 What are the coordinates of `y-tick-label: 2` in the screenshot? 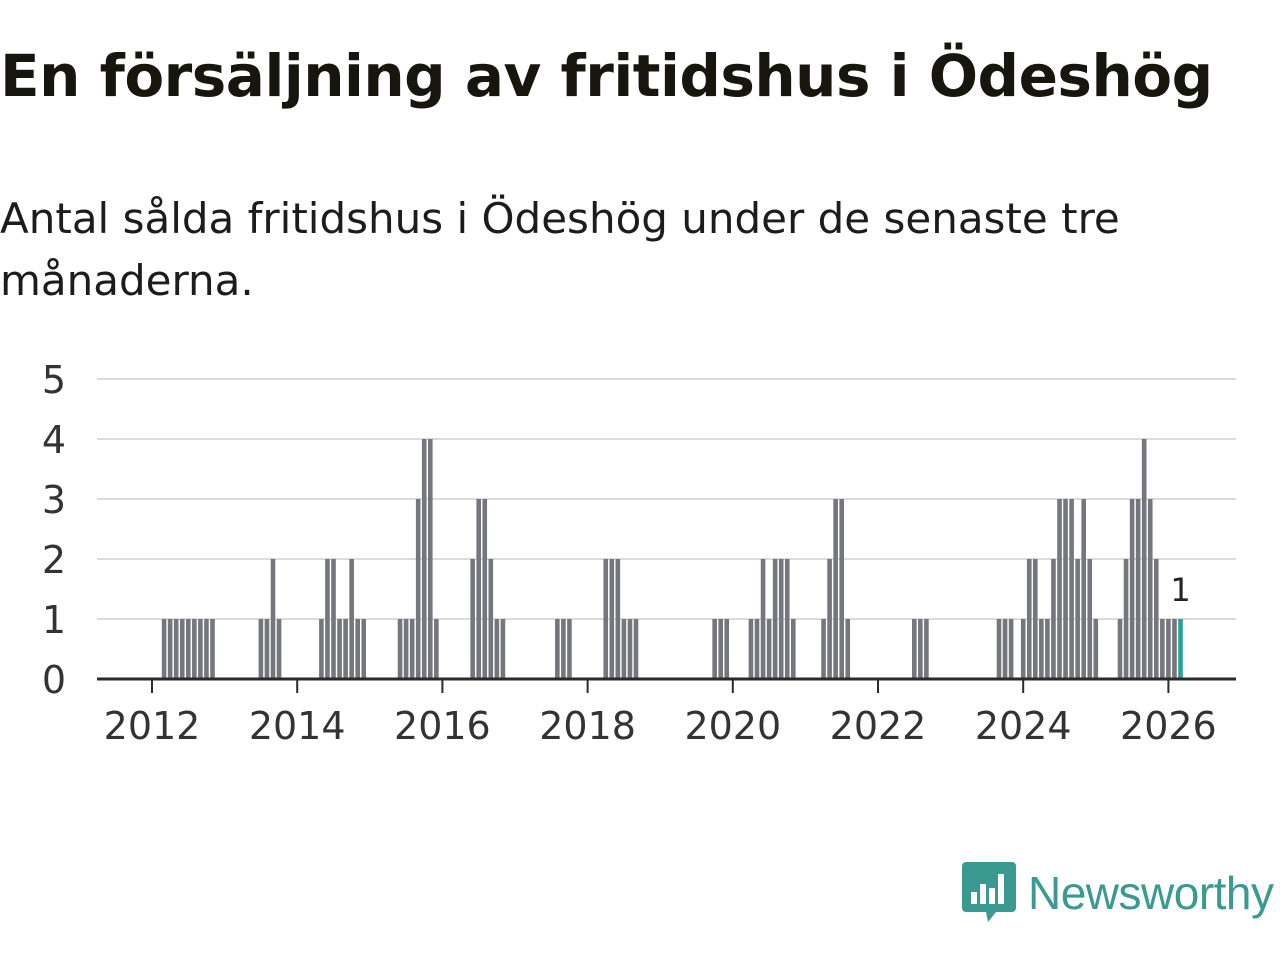 It's located at (54, 560).